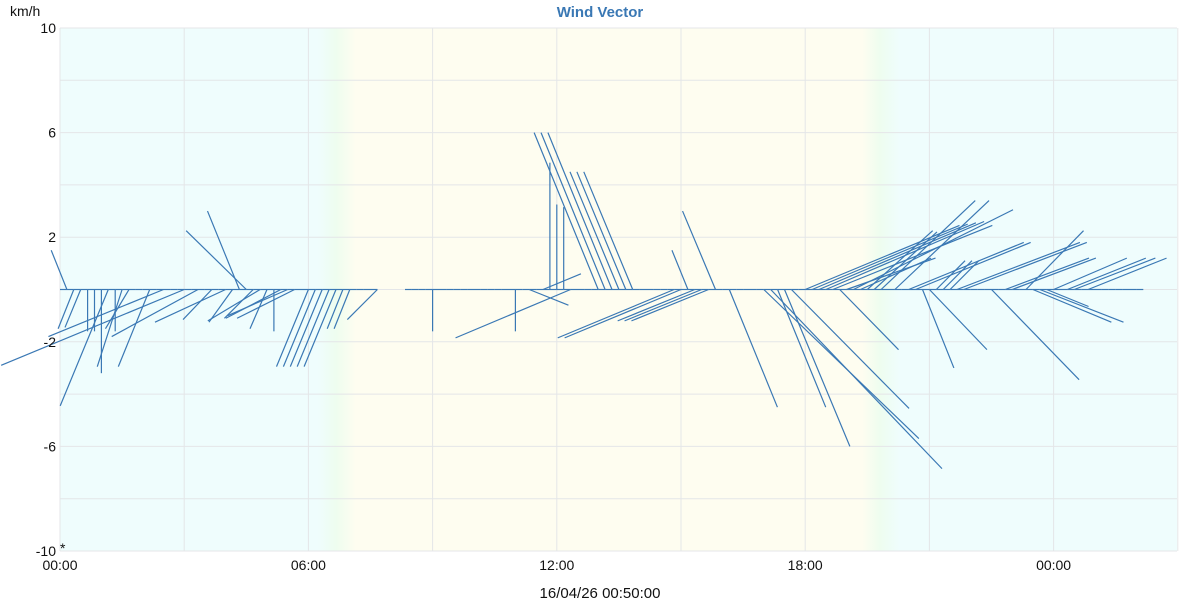 The width and height of the screenshot is (1200, 600). What do you see at coordinates (46, 289) in the screenshot?
I see `y-axis-ticks: 10 6 2 -2 -6 -10` at bounding box center [46, 289].